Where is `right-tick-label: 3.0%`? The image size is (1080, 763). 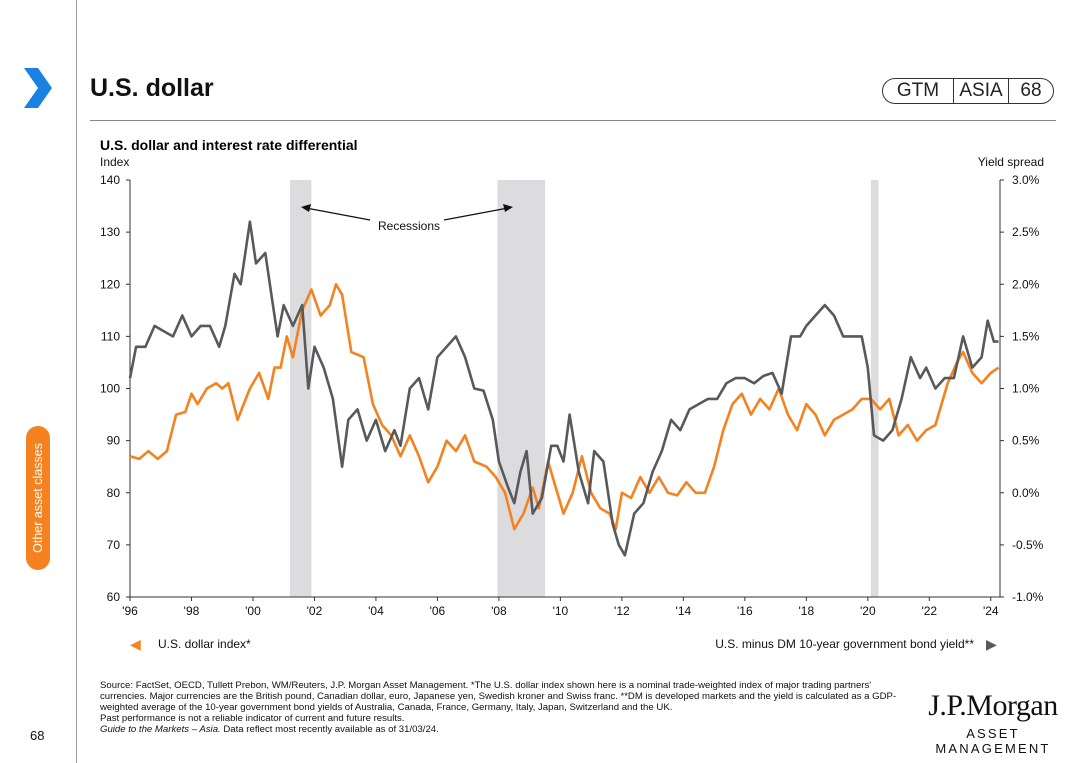 right-tick-label: 3.0% is located at coordinates (1026, 180).